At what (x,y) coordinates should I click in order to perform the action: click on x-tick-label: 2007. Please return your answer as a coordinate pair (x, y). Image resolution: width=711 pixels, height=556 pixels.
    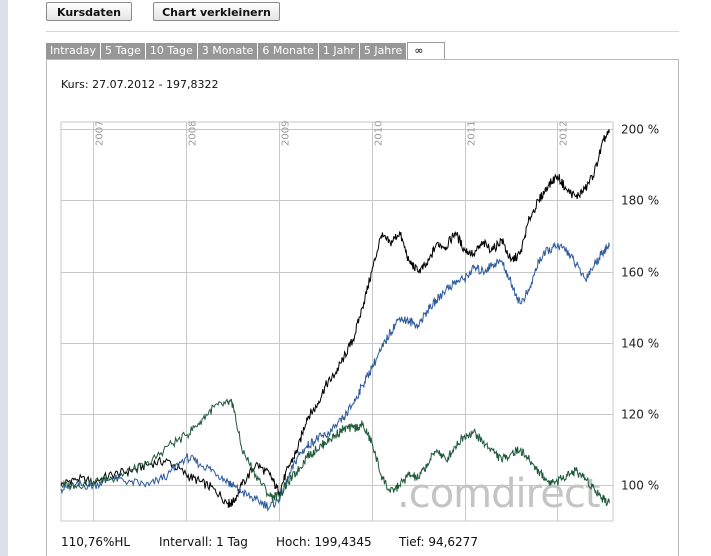
    Looking at the image, I should click on (100, 133).